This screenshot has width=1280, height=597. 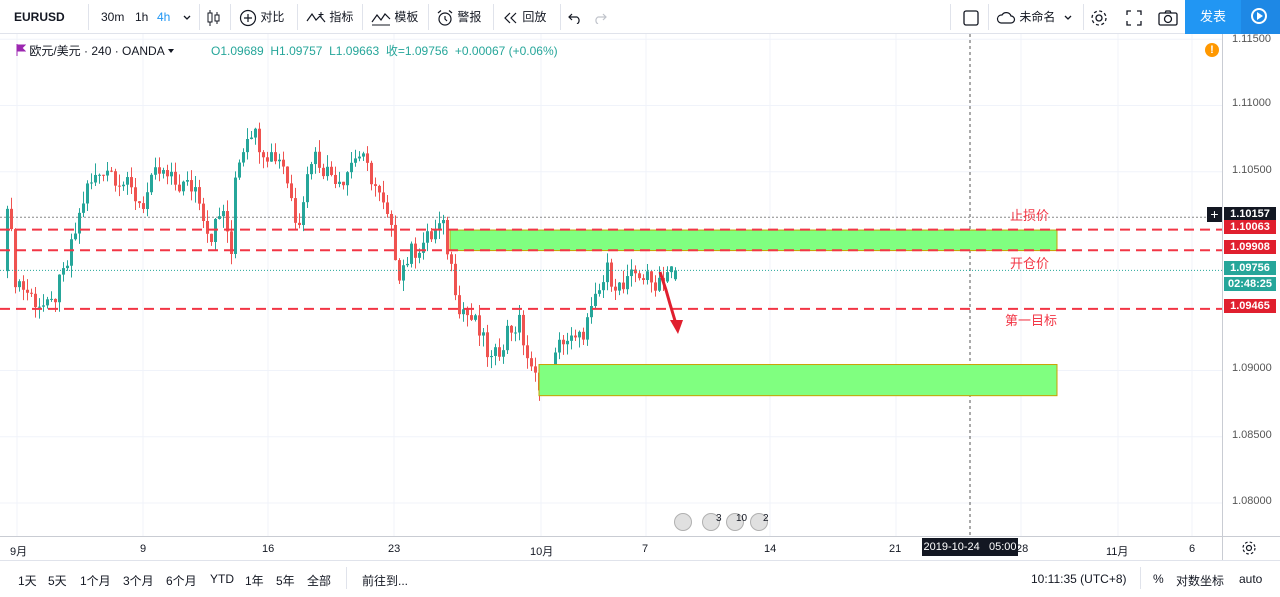 What do you see at coordinates (1168, 17) in the screenshot?
I see `camera-snapshot-icon` at bounding box center [1168, 17].